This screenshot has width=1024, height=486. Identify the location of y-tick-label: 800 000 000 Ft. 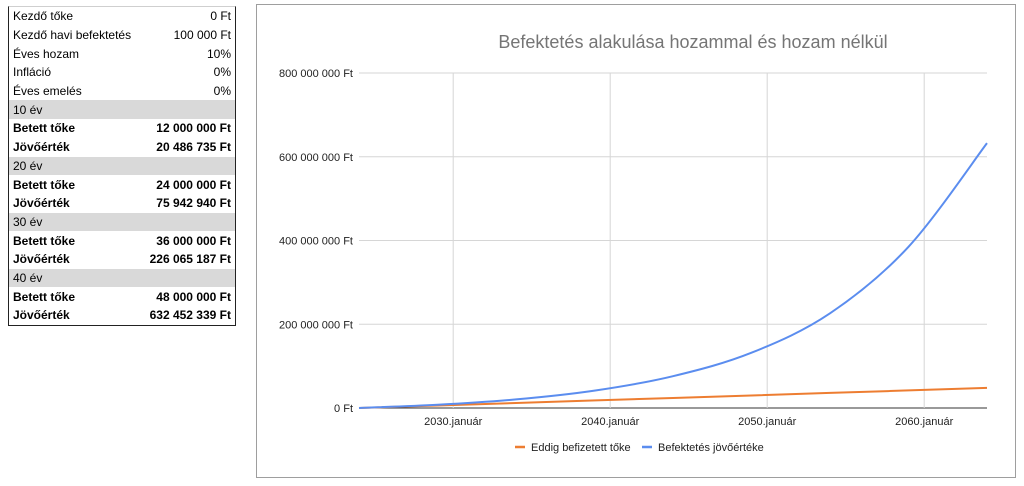
(316, 74).